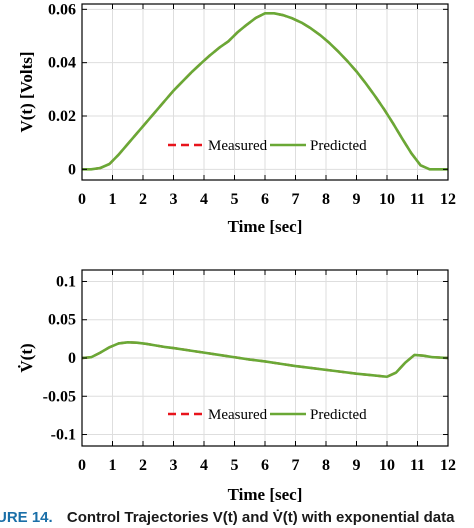 Image resolution: width=474 pixels, height=528 pixels. What do you see at coordinates (26, 91) in the screenshot?
I see `y-axis-label: V(t) [Volts]` at bounding box center [26, 91].